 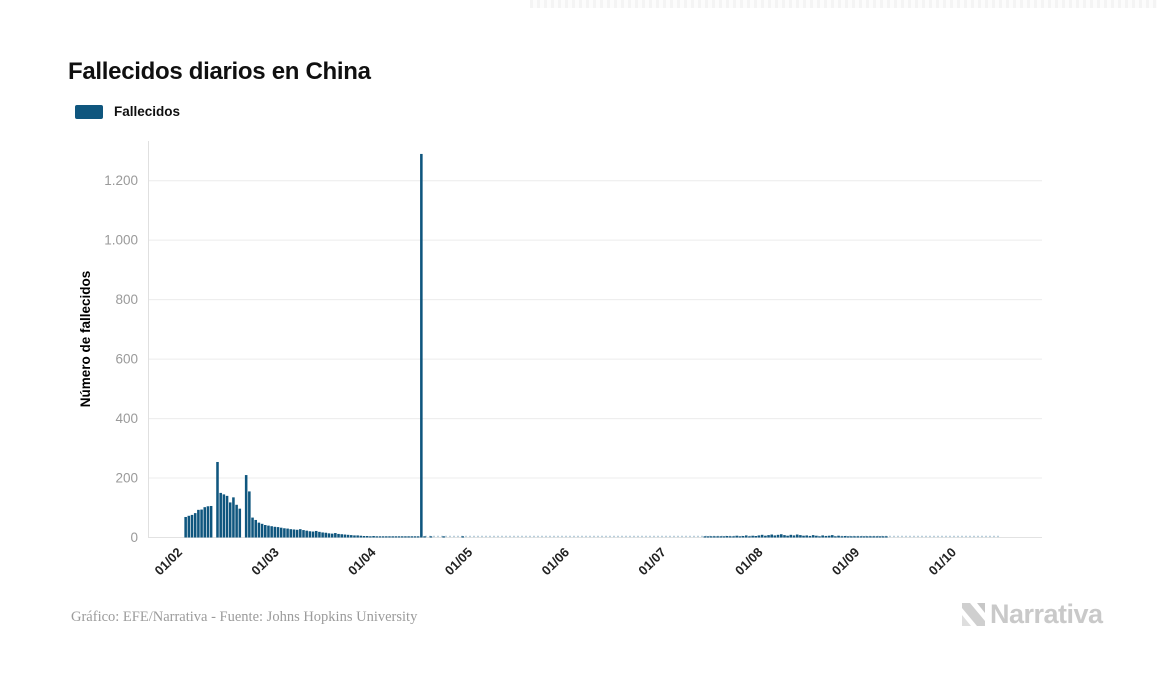 I want to click on x-tick-label: 01/07, so click(x=652, y=562).